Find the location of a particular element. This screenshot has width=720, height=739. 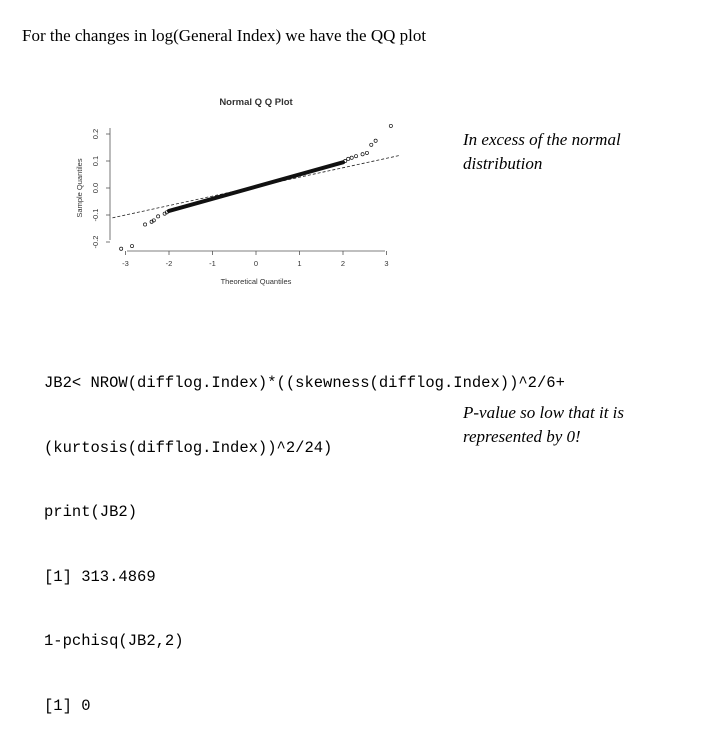

qq-points-core is located at coordinates (256, 186).